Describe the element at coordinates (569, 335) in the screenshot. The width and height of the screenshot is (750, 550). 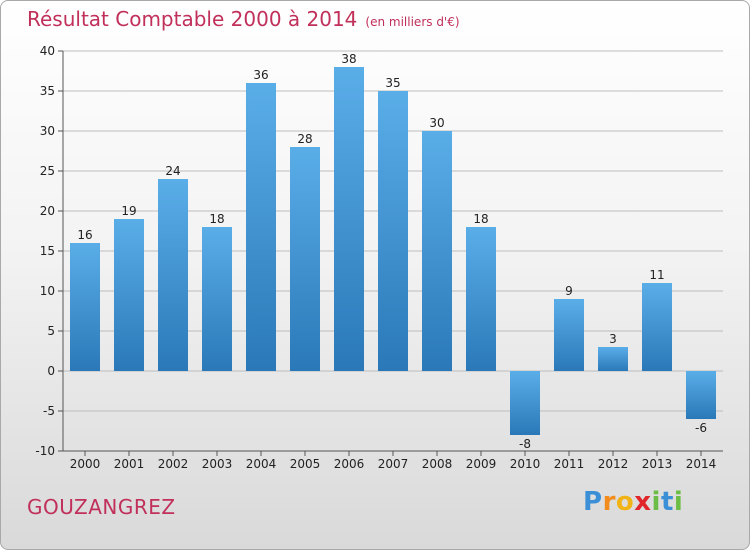
I see `bar-2011` at that location.